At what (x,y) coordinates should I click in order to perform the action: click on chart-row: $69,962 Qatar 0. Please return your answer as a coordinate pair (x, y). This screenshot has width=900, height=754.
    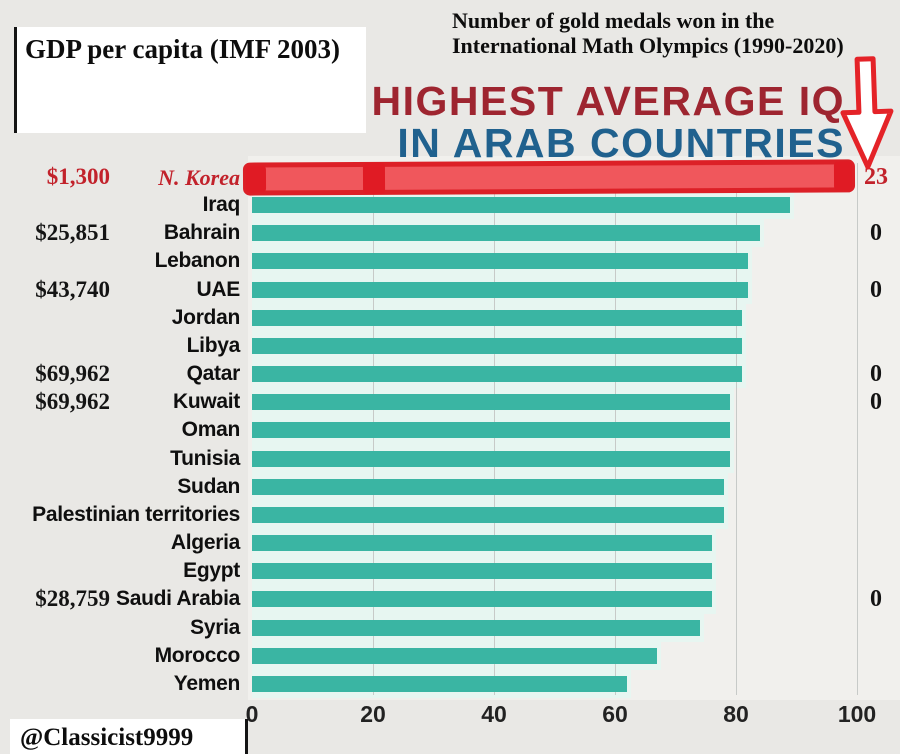
    Looking at the image, I should click on (450, 374).